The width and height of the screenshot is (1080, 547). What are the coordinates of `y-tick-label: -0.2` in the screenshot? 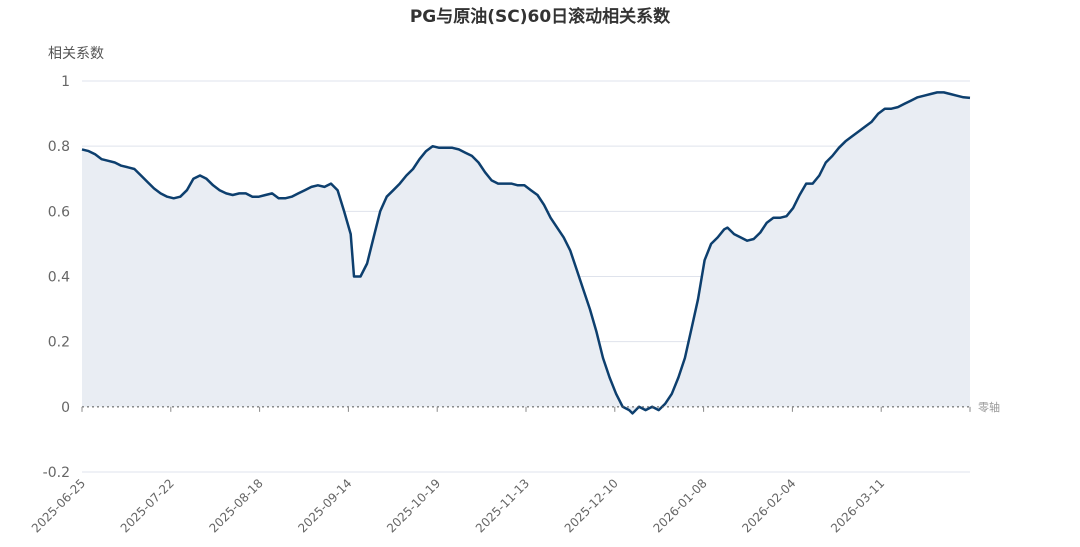 It's located at (56, 473).